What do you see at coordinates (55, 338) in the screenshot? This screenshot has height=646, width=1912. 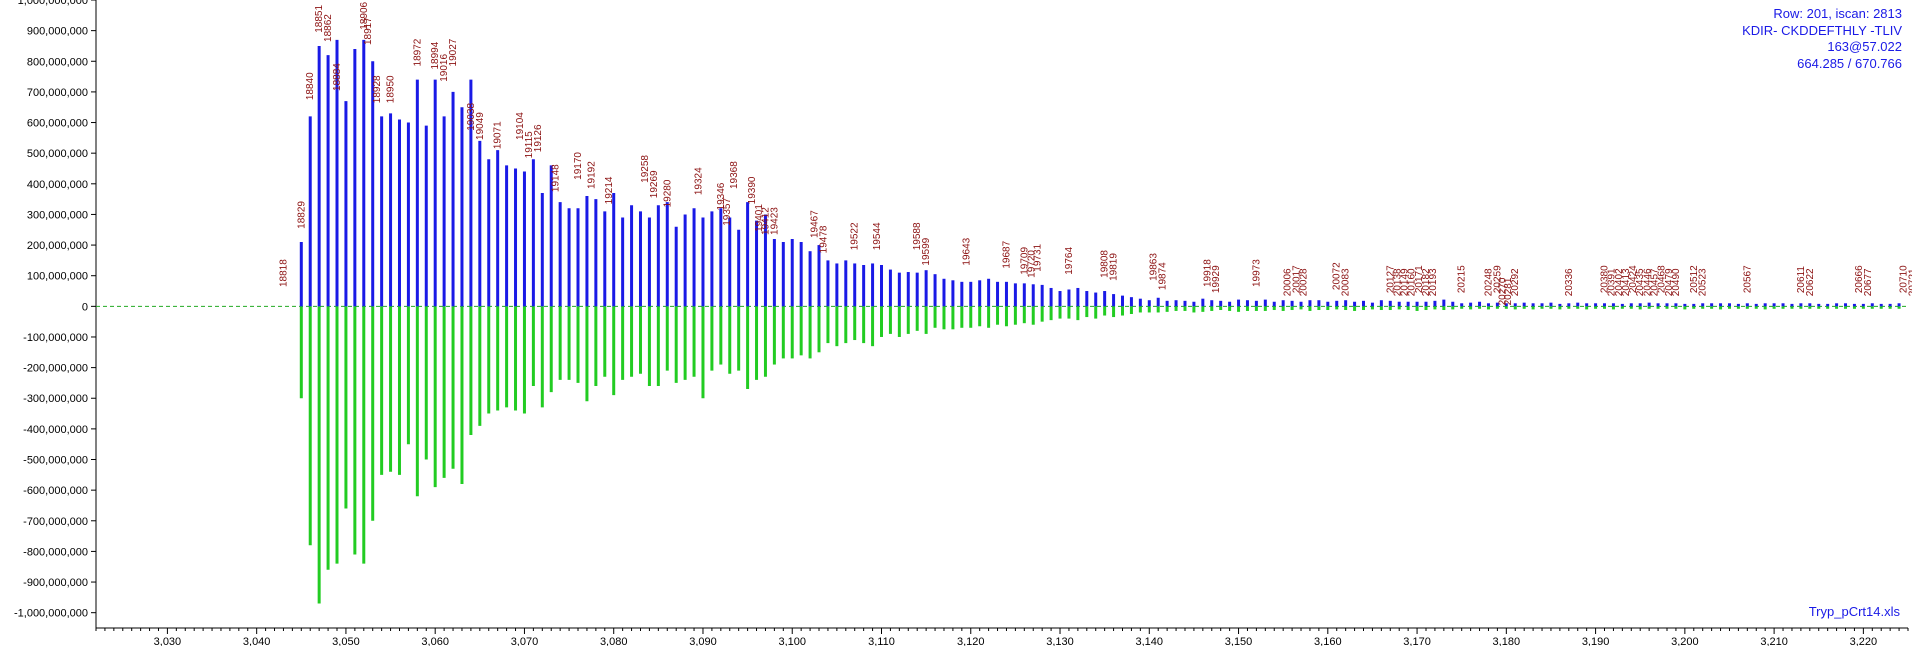 I see `y-tick-label: -100,000,000` at bounding box center [55, 338].